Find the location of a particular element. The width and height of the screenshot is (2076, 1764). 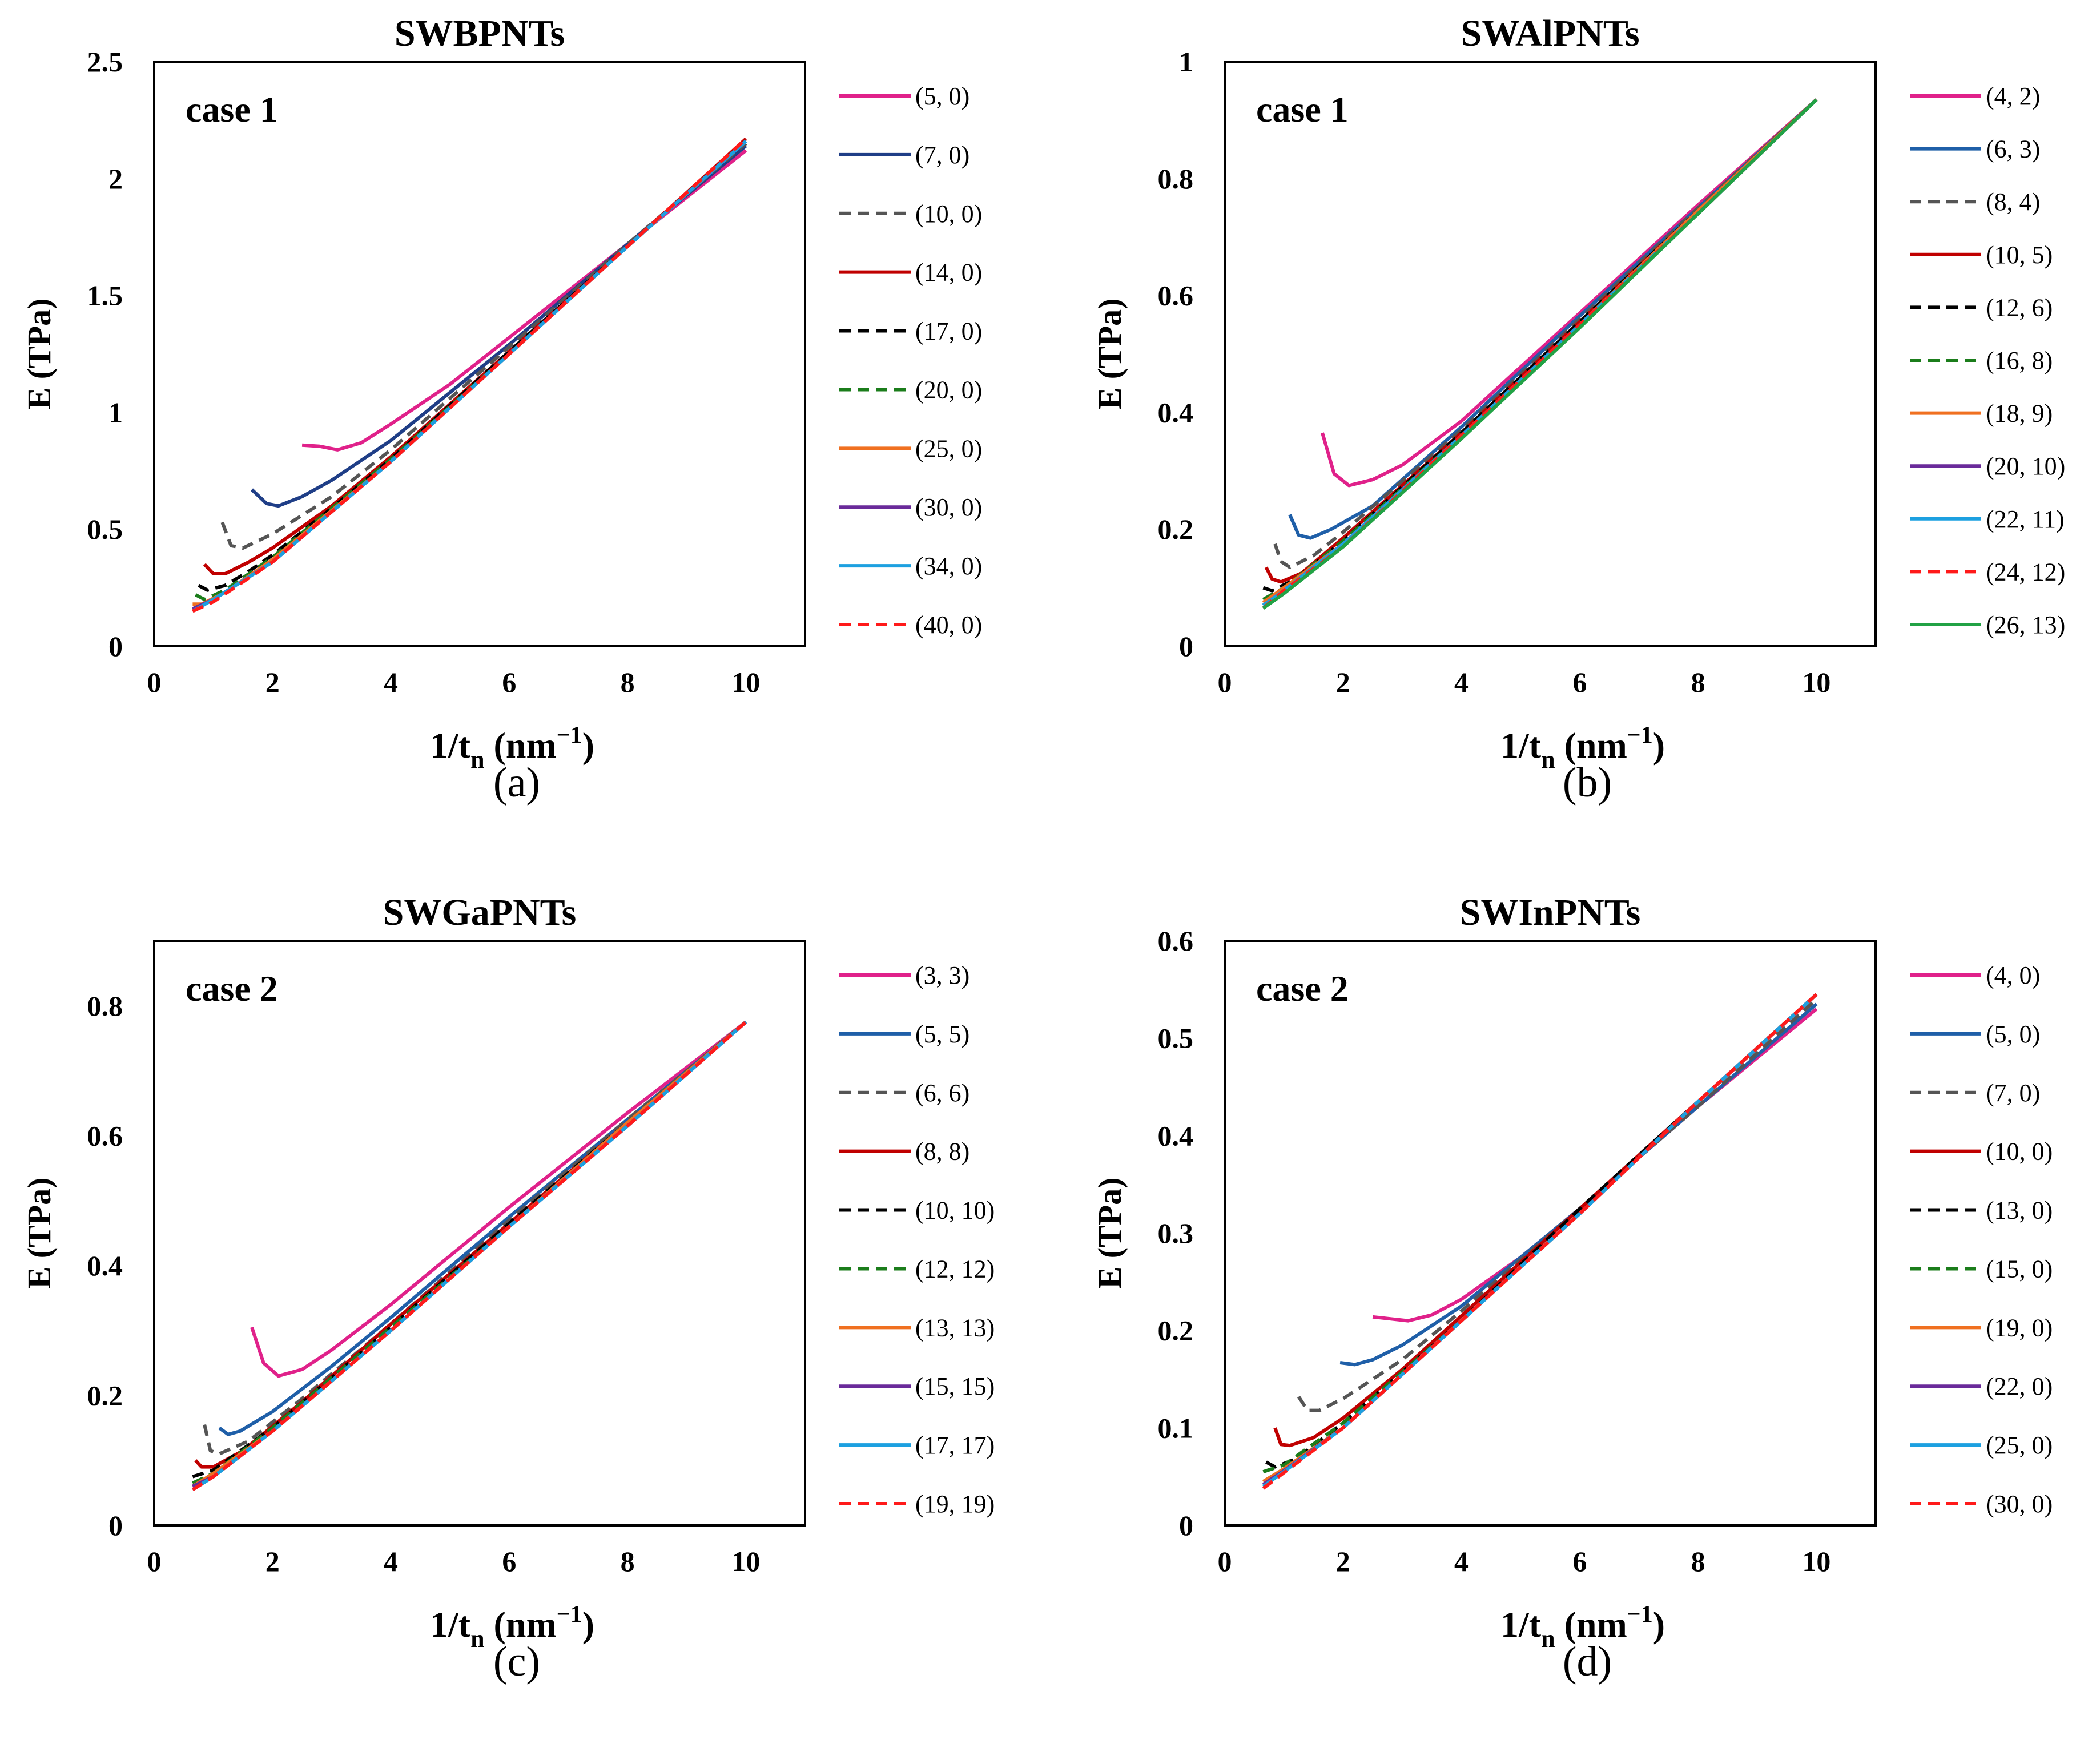

case-label: case 2 is located at coordinates (232, 989).